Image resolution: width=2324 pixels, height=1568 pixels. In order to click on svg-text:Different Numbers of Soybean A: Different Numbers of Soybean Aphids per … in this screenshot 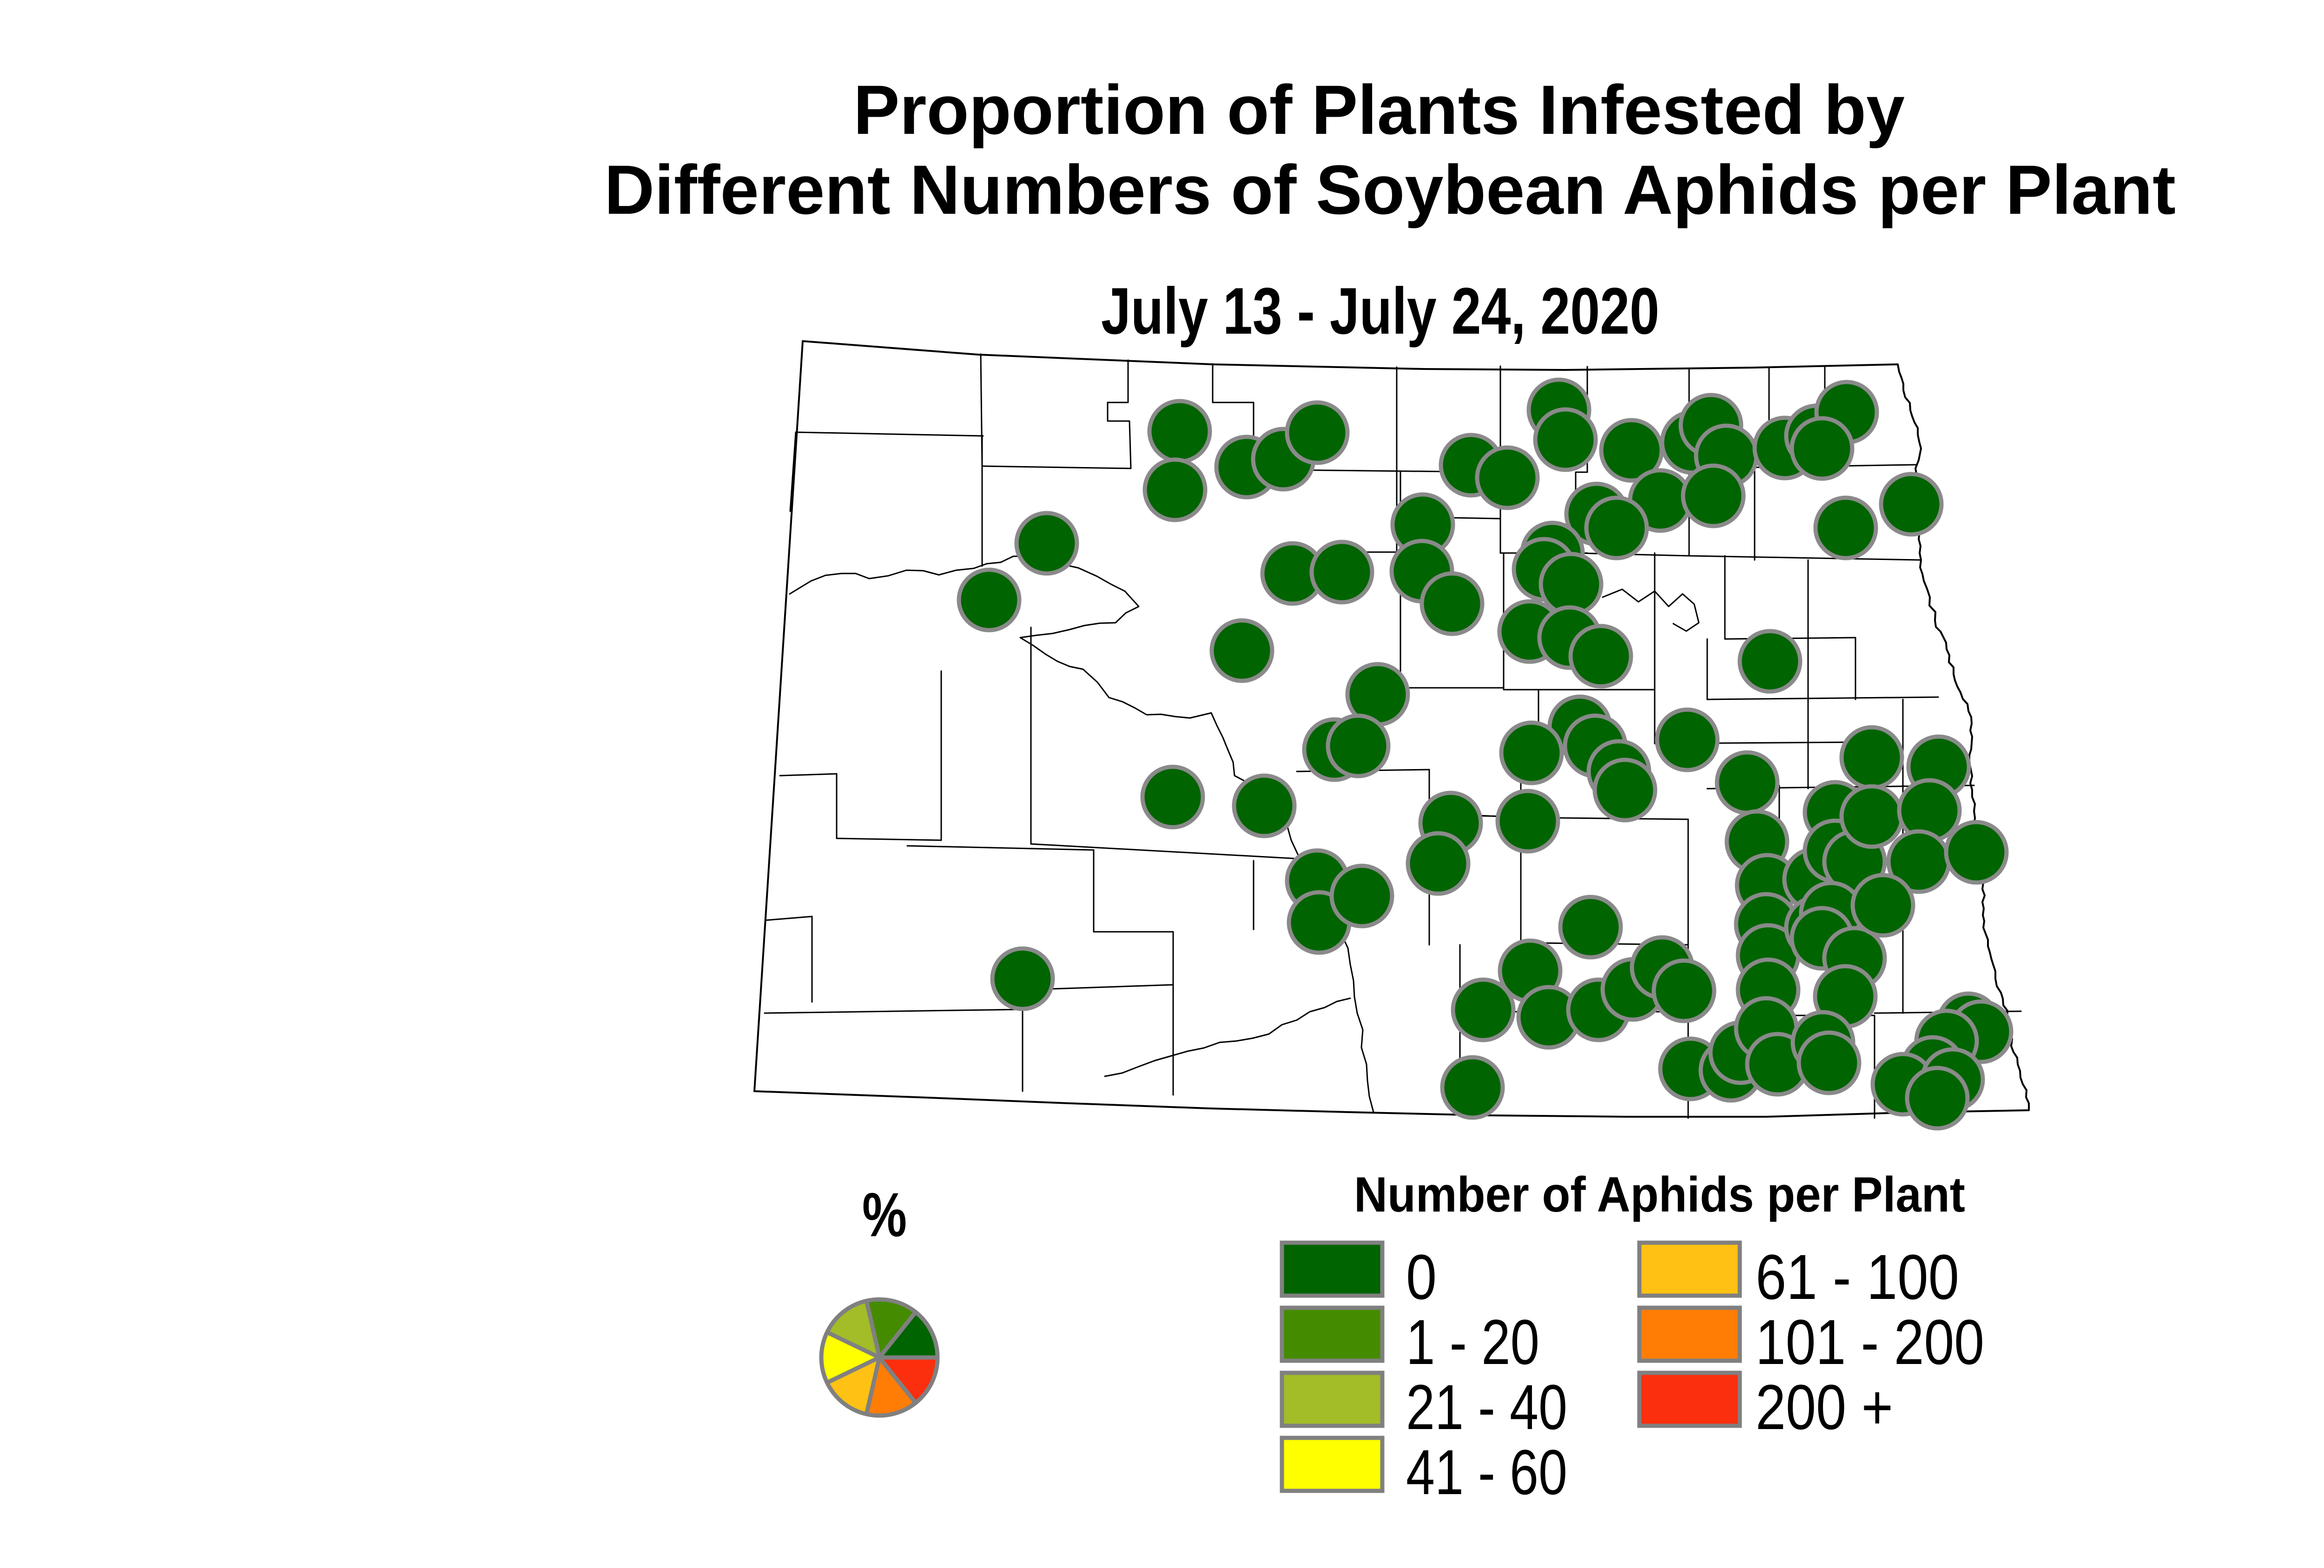, I will do `click(1390, 190)`.